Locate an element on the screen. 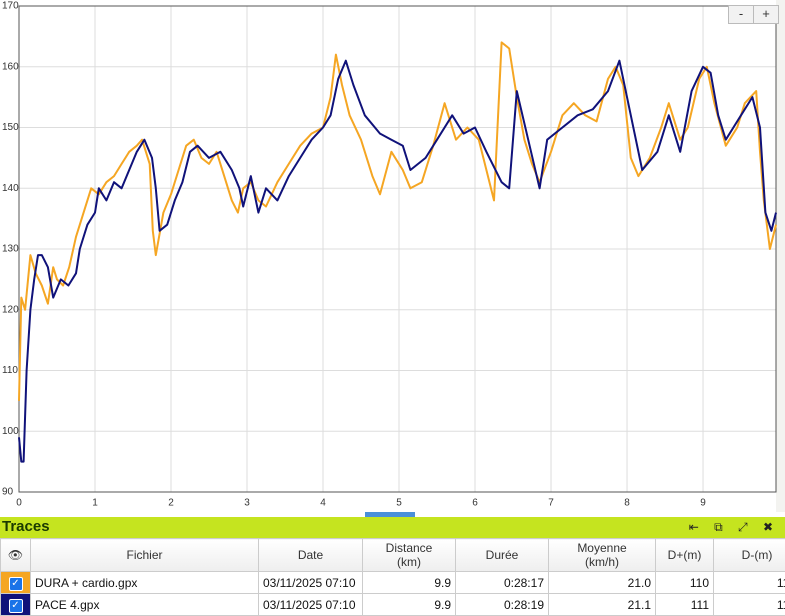 The image size is (785, 616). cell: 21.1 is located at coordinates (602, 605).